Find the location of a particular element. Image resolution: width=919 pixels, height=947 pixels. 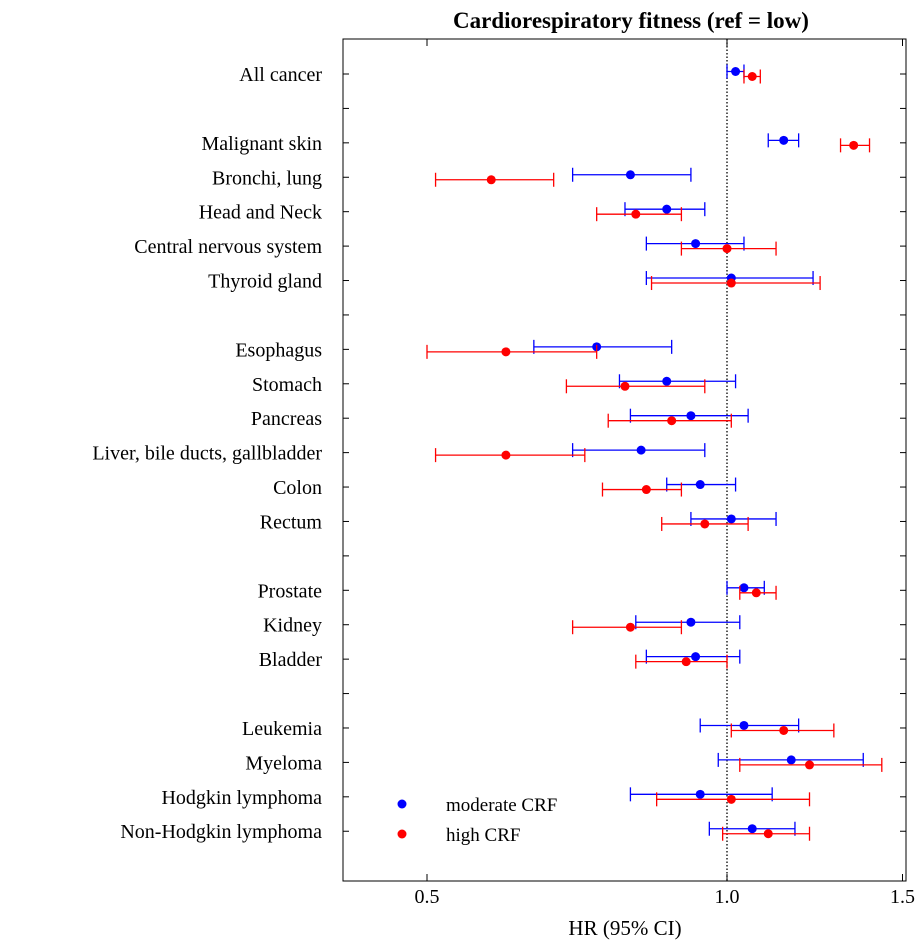

x-tick-label: 1.5 is located at coordinates (902, 897).